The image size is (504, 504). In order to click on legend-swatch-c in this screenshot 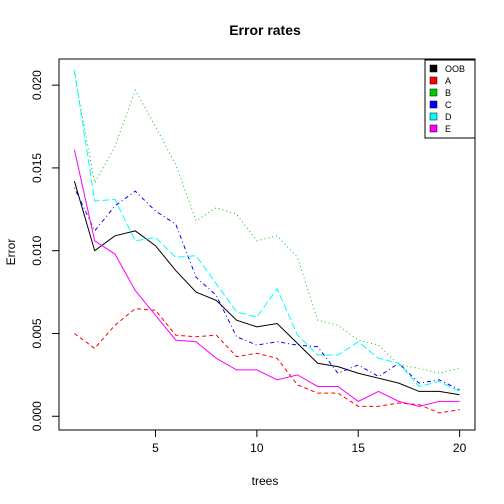, I will do `click(433, 104)`.